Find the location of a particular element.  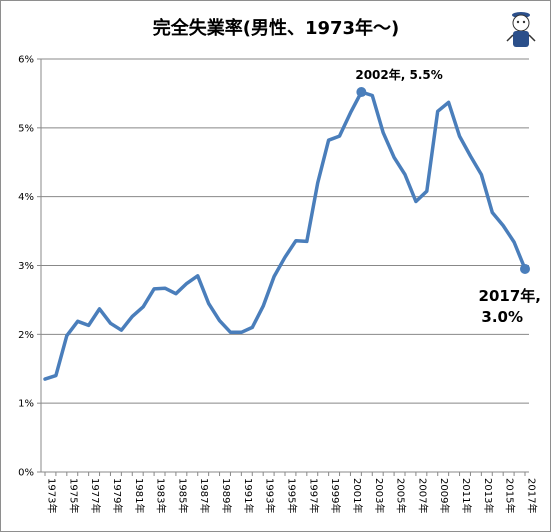

y-axis-ticks: 0% 1% 2% 3% 4% 5% 6% is located at coordinates (29, 267).